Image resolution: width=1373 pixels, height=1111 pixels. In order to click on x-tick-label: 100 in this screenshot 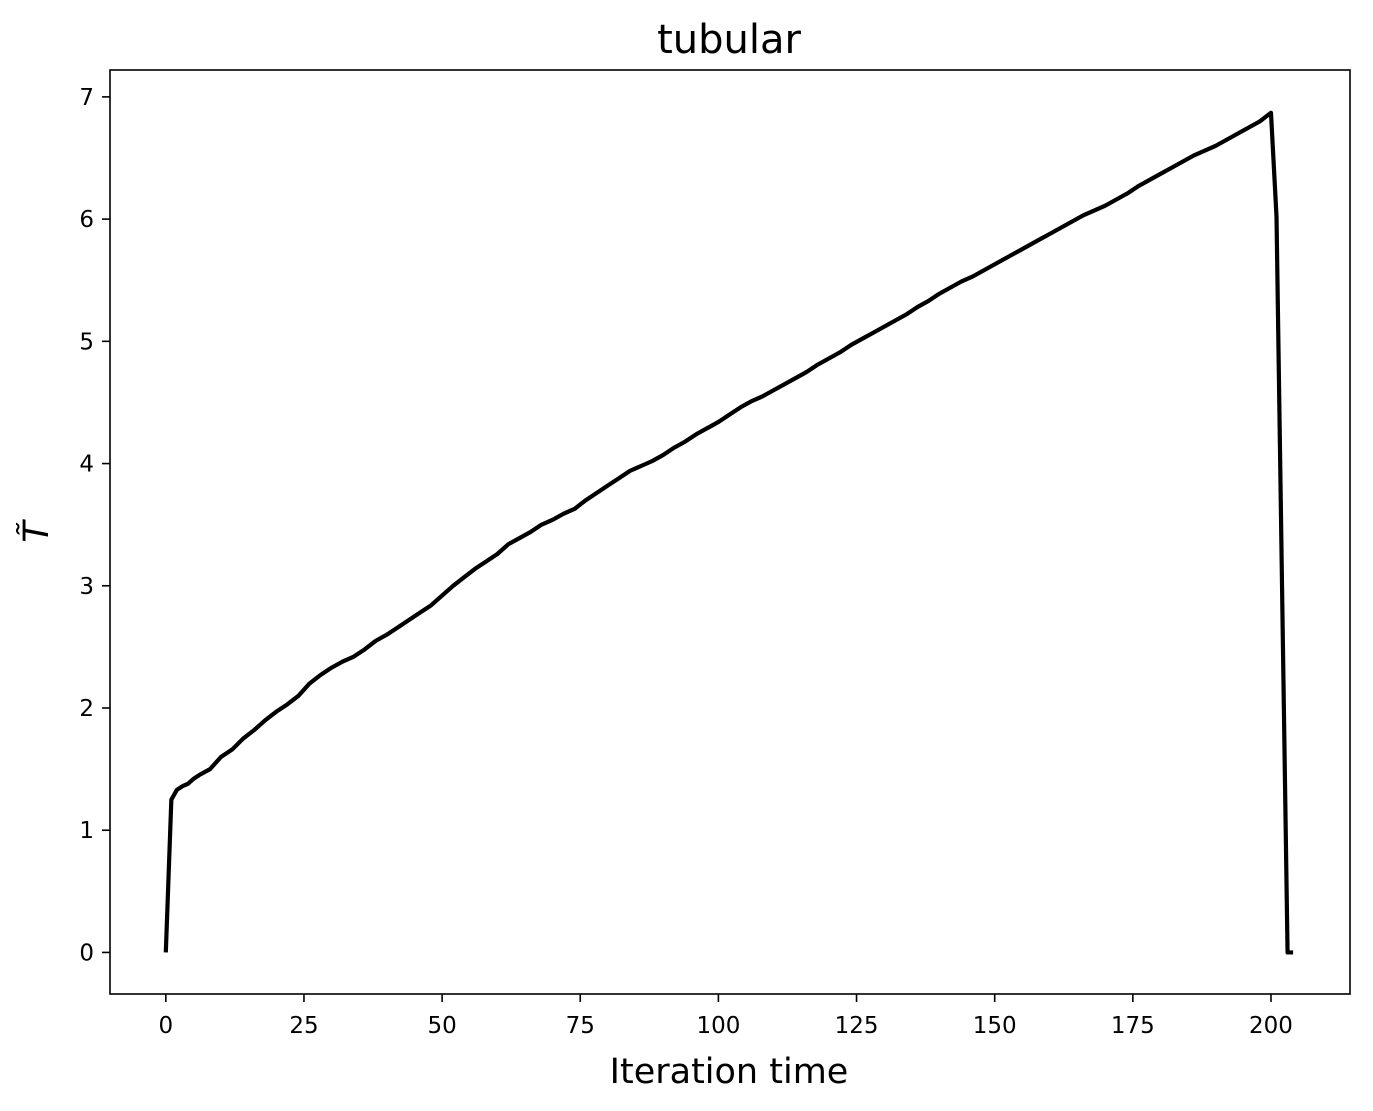, I will do `click(718, 1026)`.